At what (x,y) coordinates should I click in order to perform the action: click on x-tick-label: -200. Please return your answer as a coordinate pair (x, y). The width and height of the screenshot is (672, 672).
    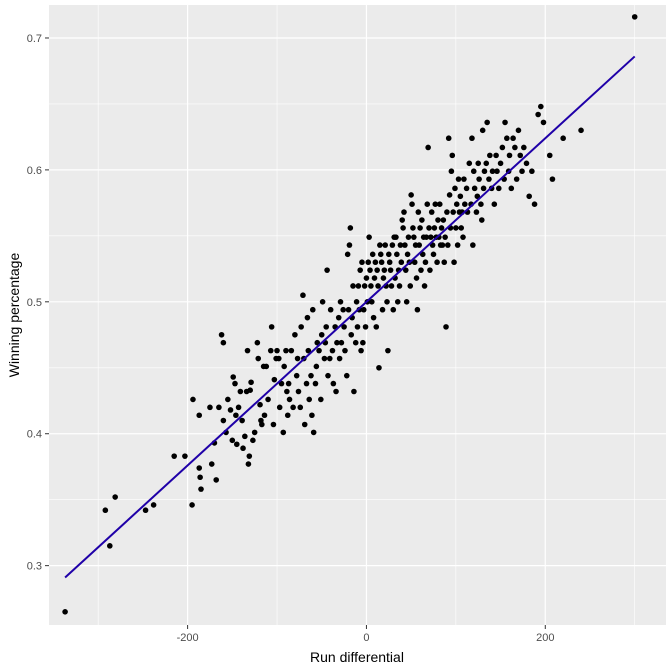
    Looking at the image, I should click on (188, 638).